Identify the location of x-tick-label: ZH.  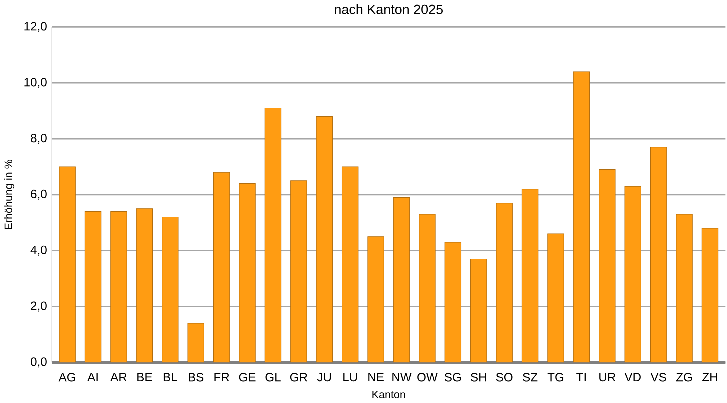
(710, 377).